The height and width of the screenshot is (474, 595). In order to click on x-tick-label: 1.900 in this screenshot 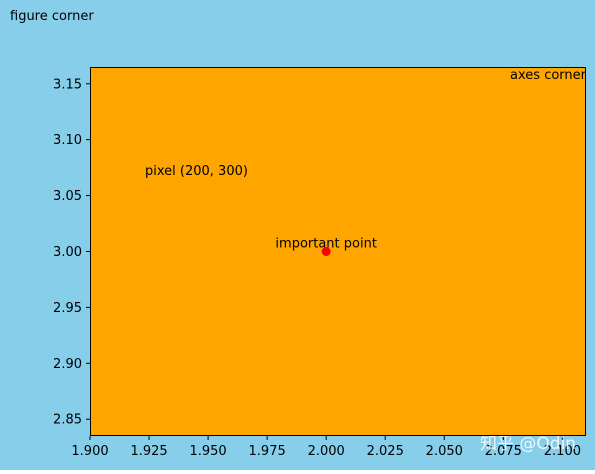, I will do `click(89, 451)`.